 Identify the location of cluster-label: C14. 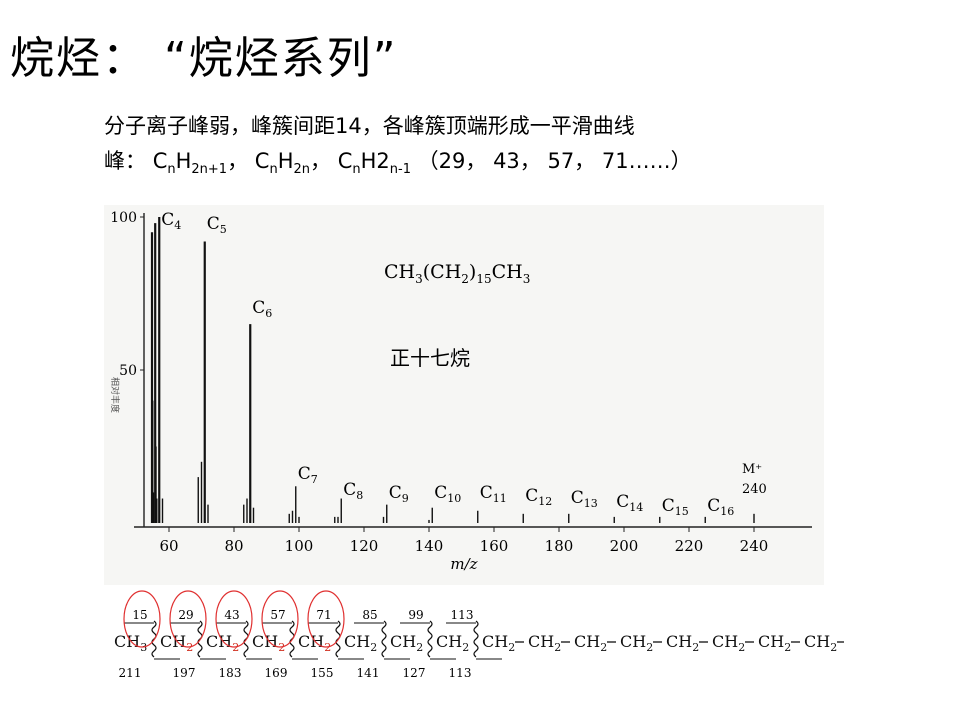
(629, 503).